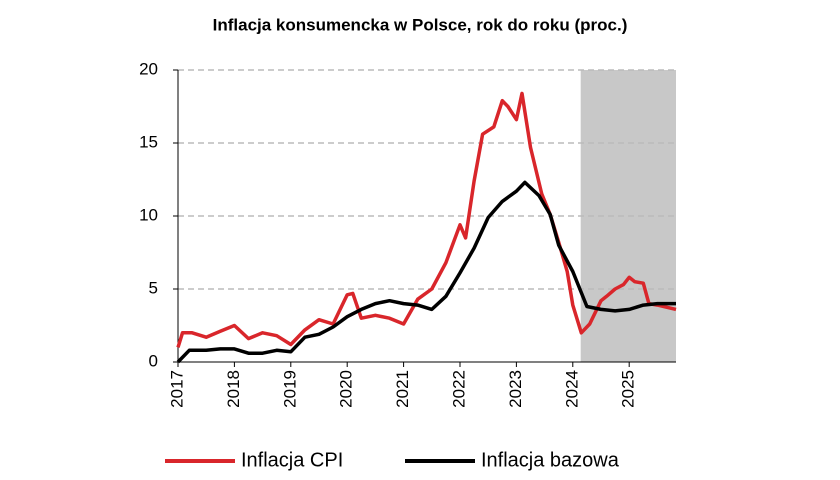 This screenshot has width=840, height=480. What do you see at coordinates (148, 68) in the screenshot?
I see `y-tick-label: 20` at bounding box center [148, 68].